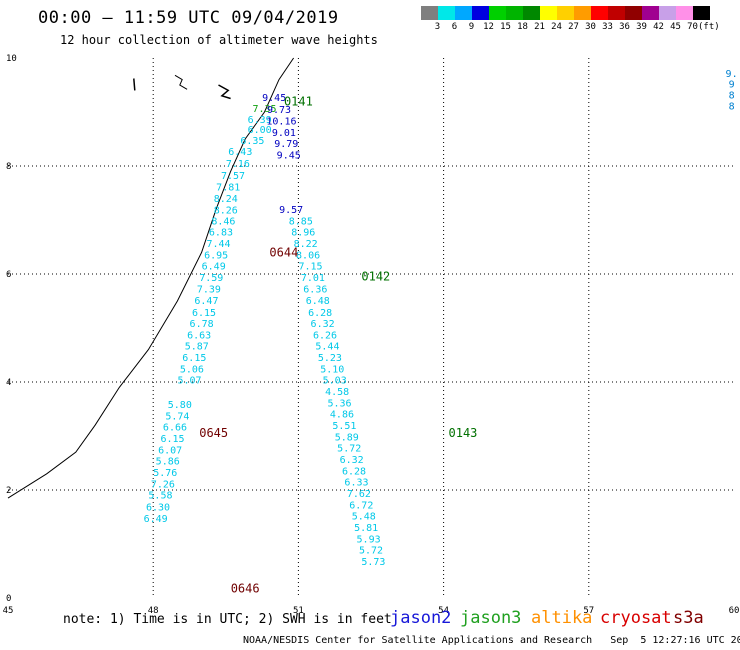 Image resolution: width=740 pixels, height=650 pixels. Describe the element at coordinates (8, 491) in the screenshot. I see `y-tick-label: 2` at that location.